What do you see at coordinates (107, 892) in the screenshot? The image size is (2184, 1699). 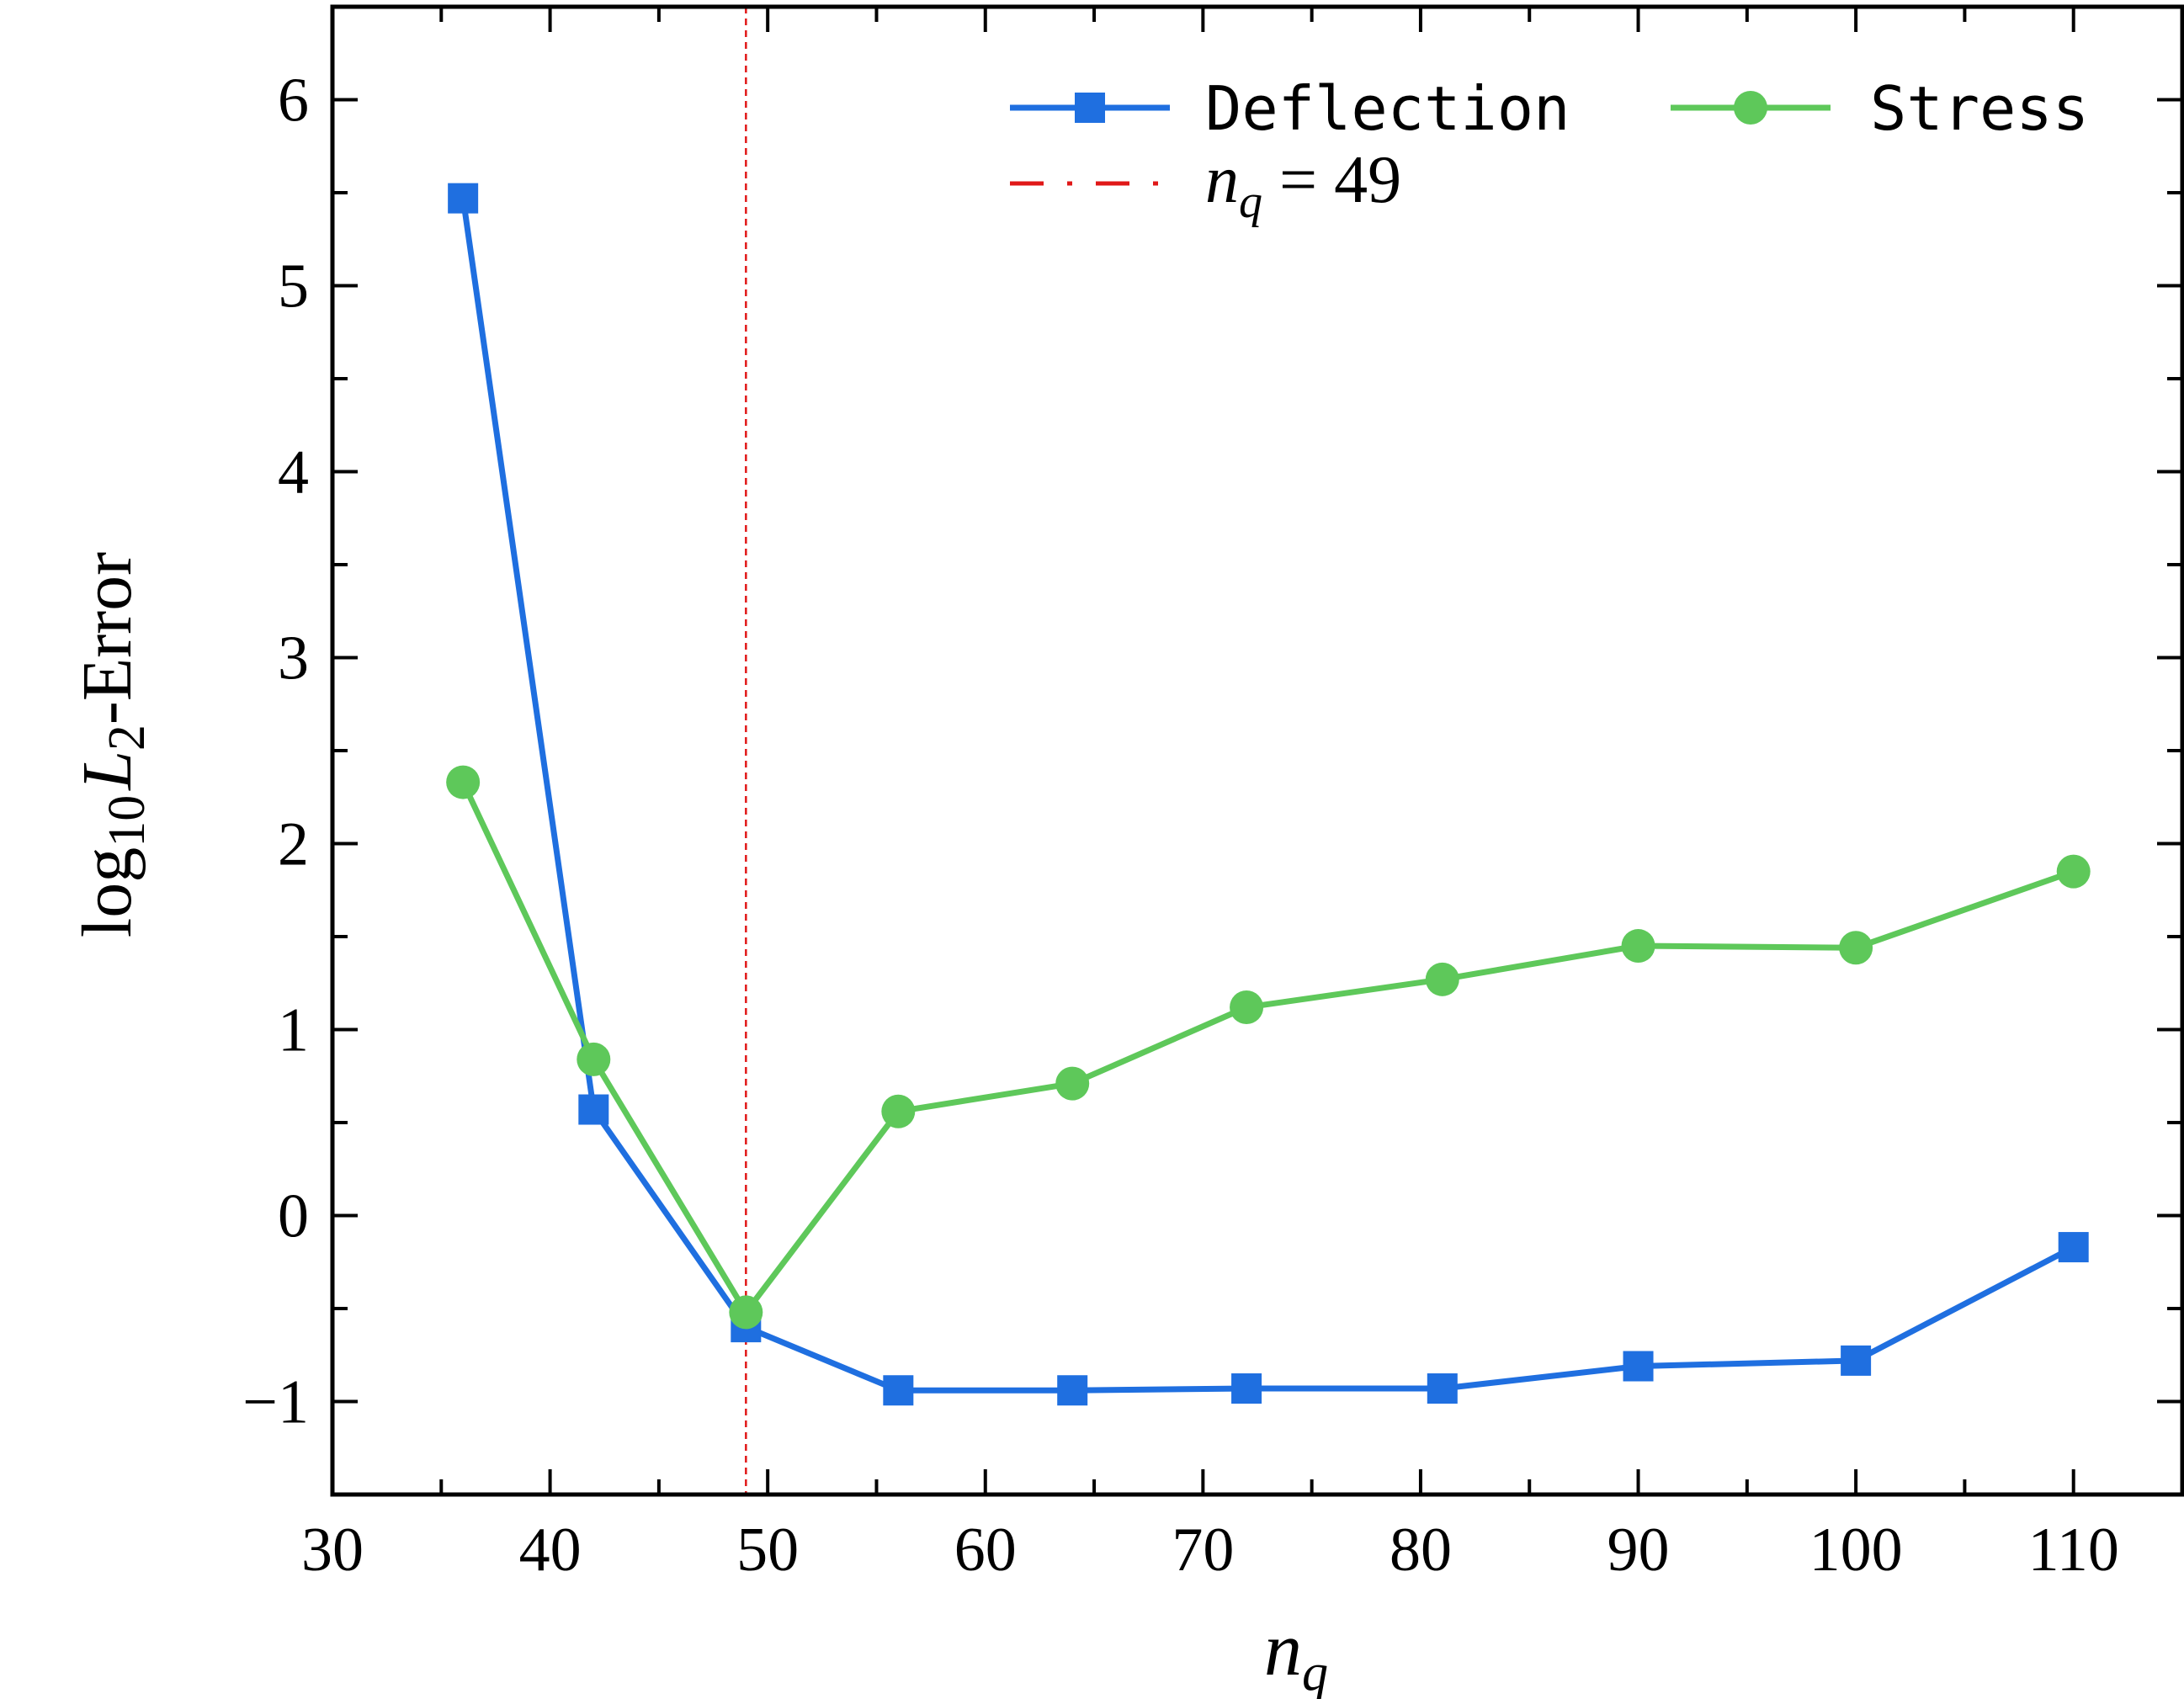 I see `y-axis-title-log: log` at bounding box center [107, 892].